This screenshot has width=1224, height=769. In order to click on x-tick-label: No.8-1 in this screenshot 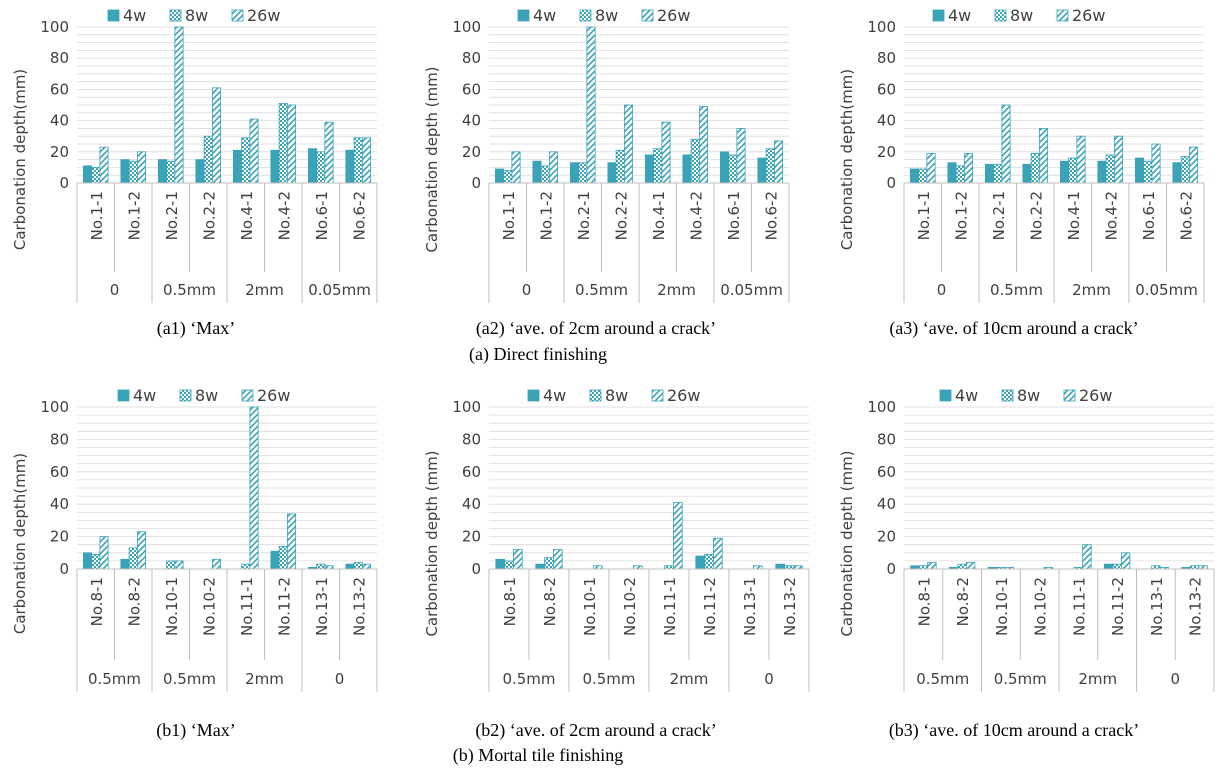, I will do `click(97, 601)`.